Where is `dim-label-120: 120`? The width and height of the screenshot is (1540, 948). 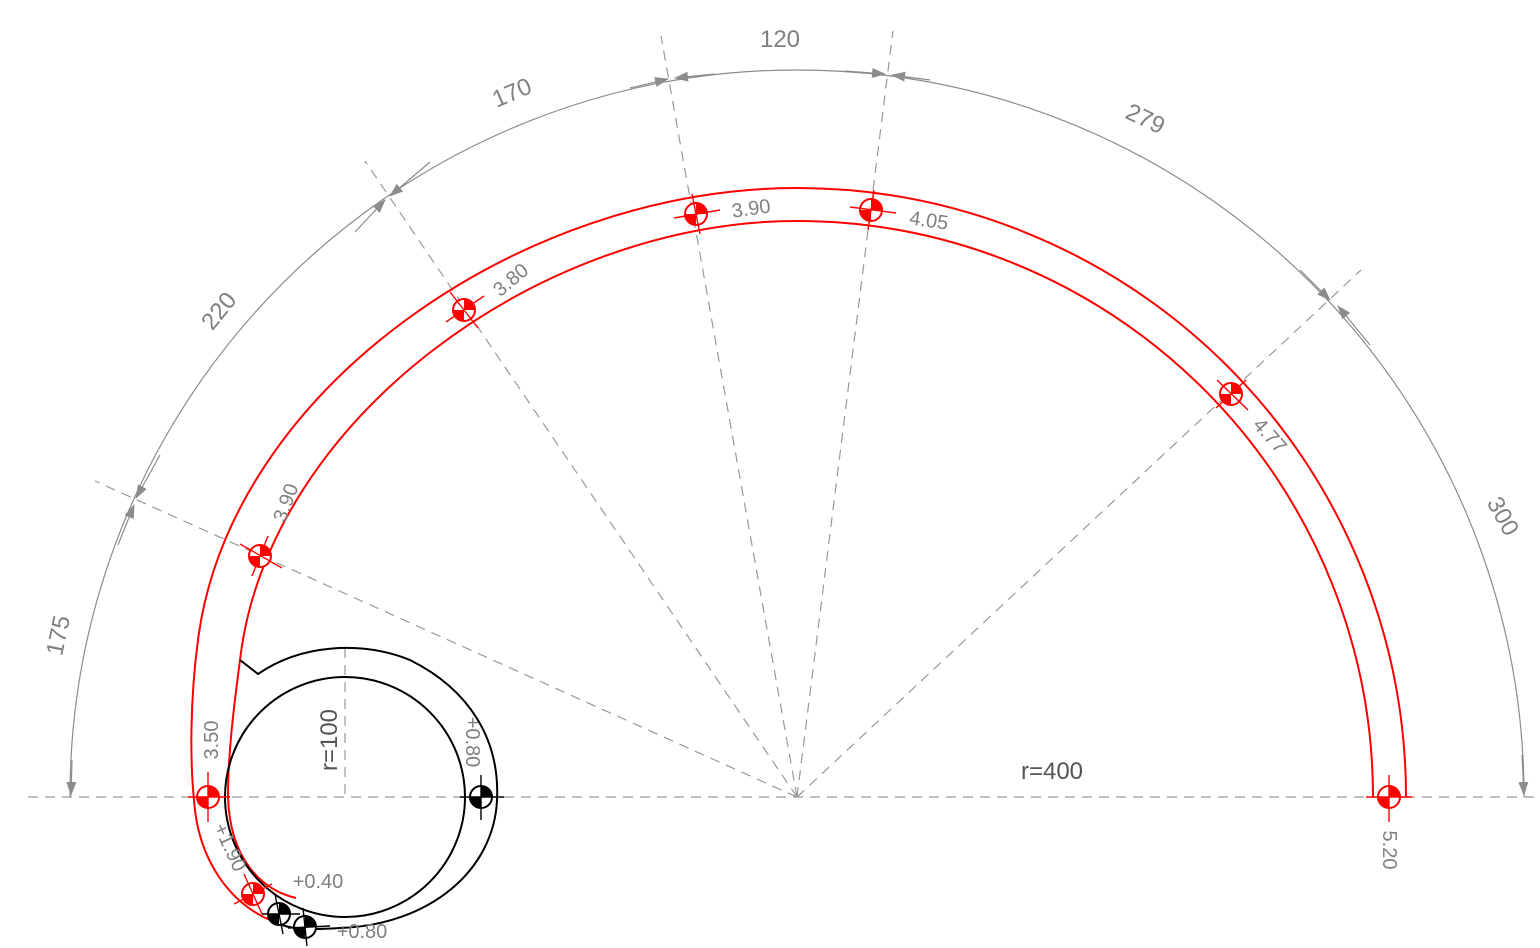 dim-label-120: 120 is located at coordinates (780, 39).